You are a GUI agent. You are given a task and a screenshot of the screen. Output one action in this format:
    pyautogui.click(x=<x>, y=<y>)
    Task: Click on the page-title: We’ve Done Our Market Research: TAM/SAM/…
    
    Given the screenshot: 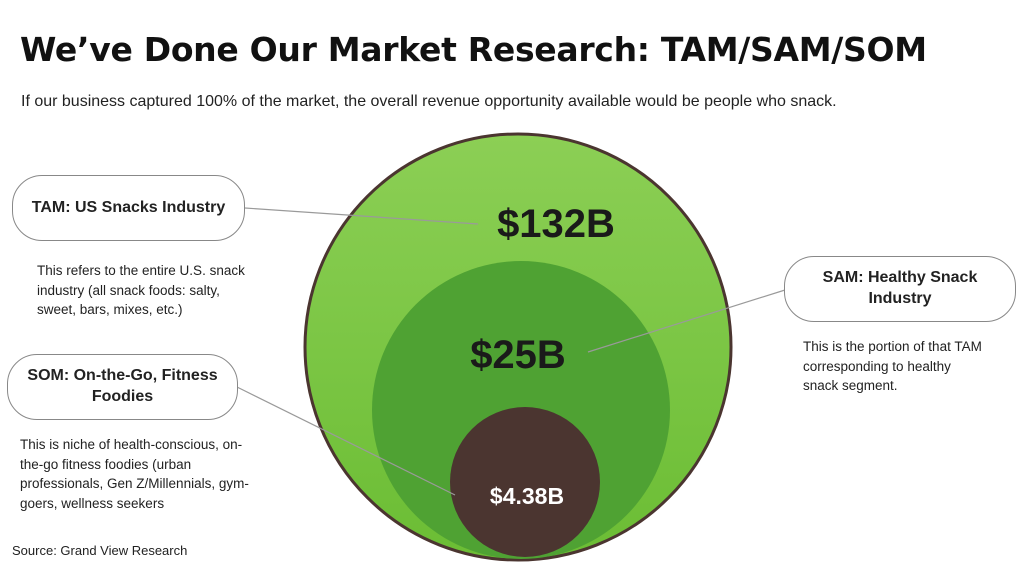 What is the action you would take?
    pyautogui.click(x=473, y=49)
    